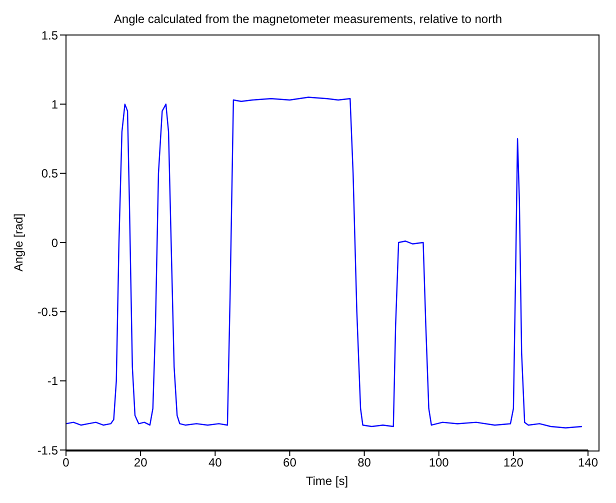 This screenshot has width=616, height=503. Describe the element at coordinates (215, 463) in the screenshot. I see `x-tick-label: 40` at that location.